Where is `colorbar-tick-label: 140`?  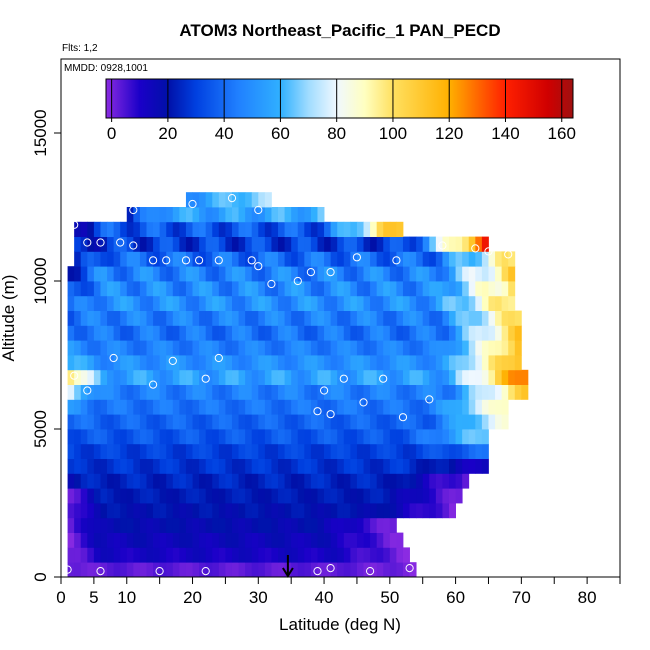 colorbar-tick-label: 140 is located at coordinates (505, 133).